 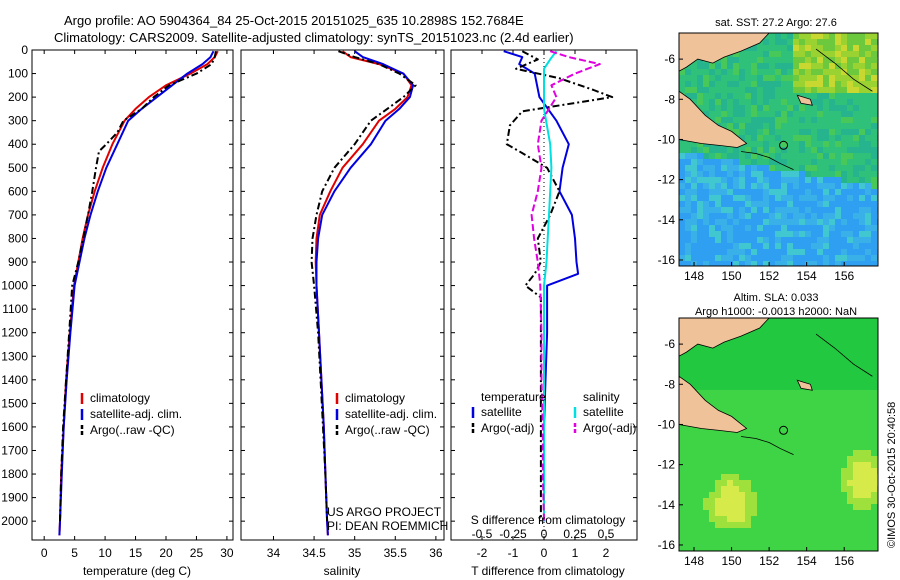 What do you see at coordinates (274, 553) in the screenshot?
I see `salinity-tick-label: 34` at bounding box center [274, 553].